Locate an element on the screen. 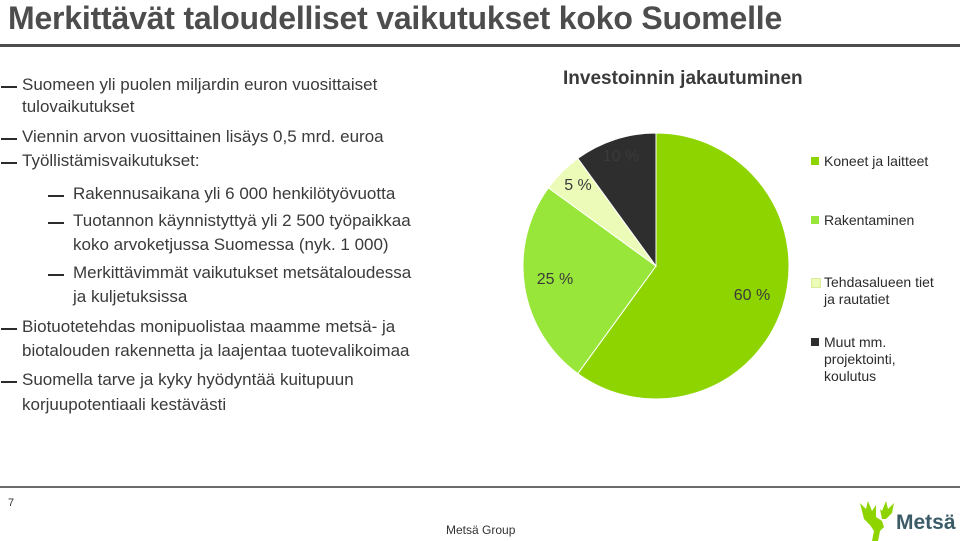 The width and height of the screenshot is (960, 541). bullet-text: tulovaikutukset is located at coordinates (78, 106).